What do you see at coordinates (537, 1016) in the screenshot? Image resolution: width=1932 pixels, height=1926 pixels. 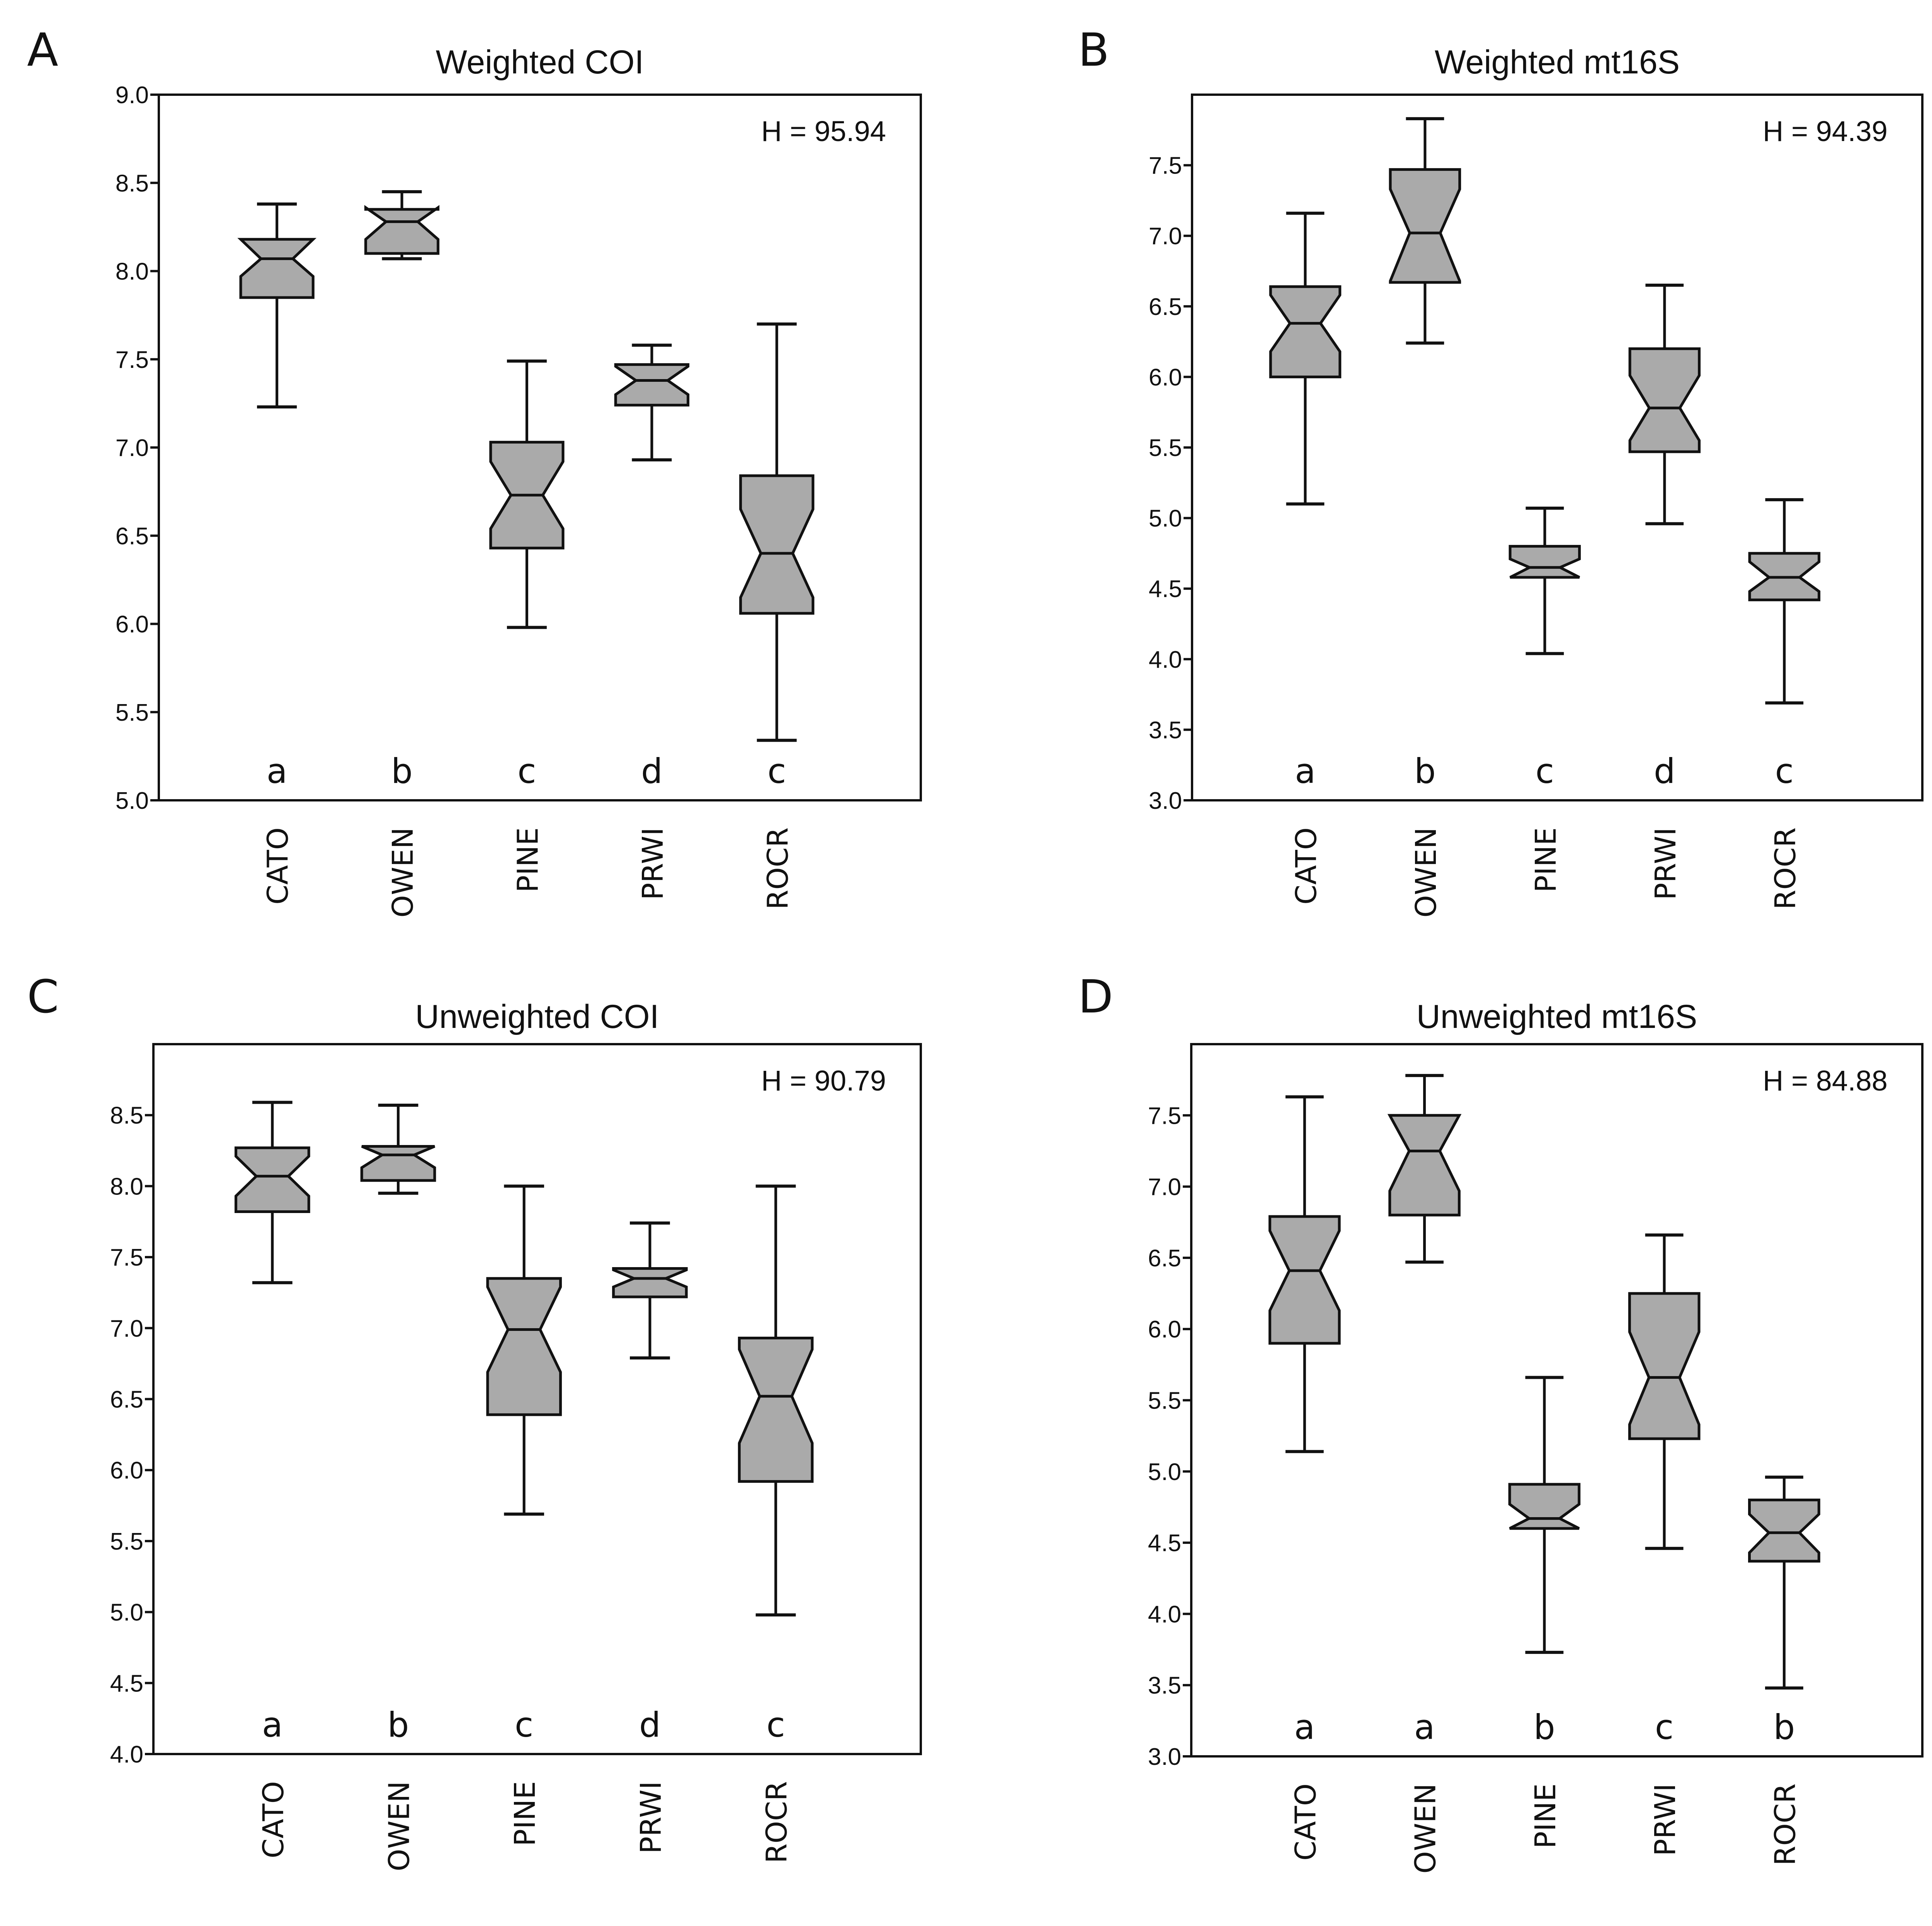 I see `panel-title: Unweighted COI` at bounding box center [537, 1016].